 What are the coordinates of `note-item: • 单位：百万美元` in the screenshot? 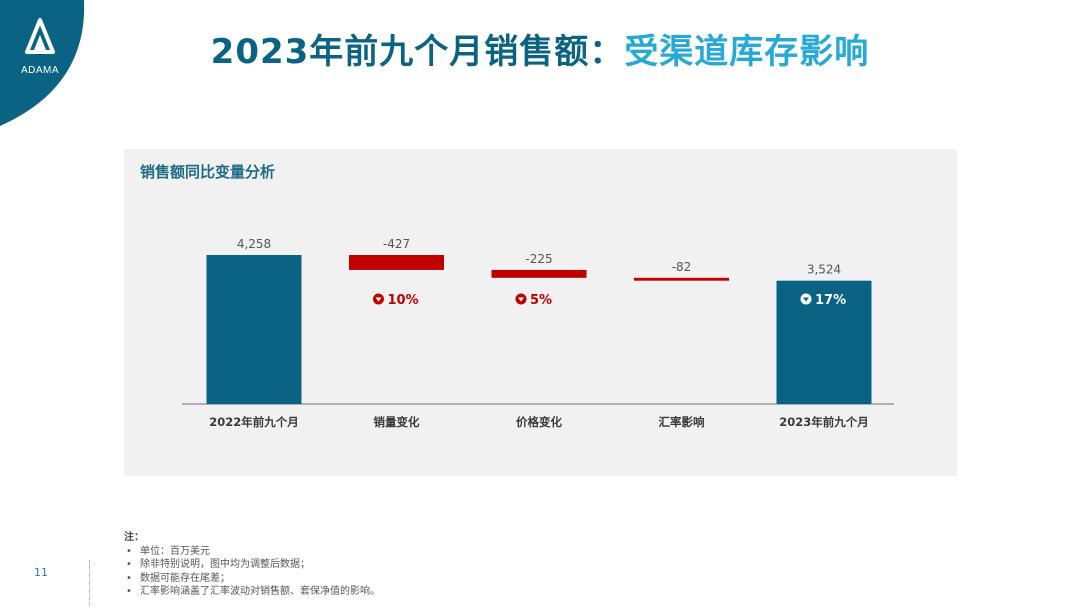 It's located at (168, 551).